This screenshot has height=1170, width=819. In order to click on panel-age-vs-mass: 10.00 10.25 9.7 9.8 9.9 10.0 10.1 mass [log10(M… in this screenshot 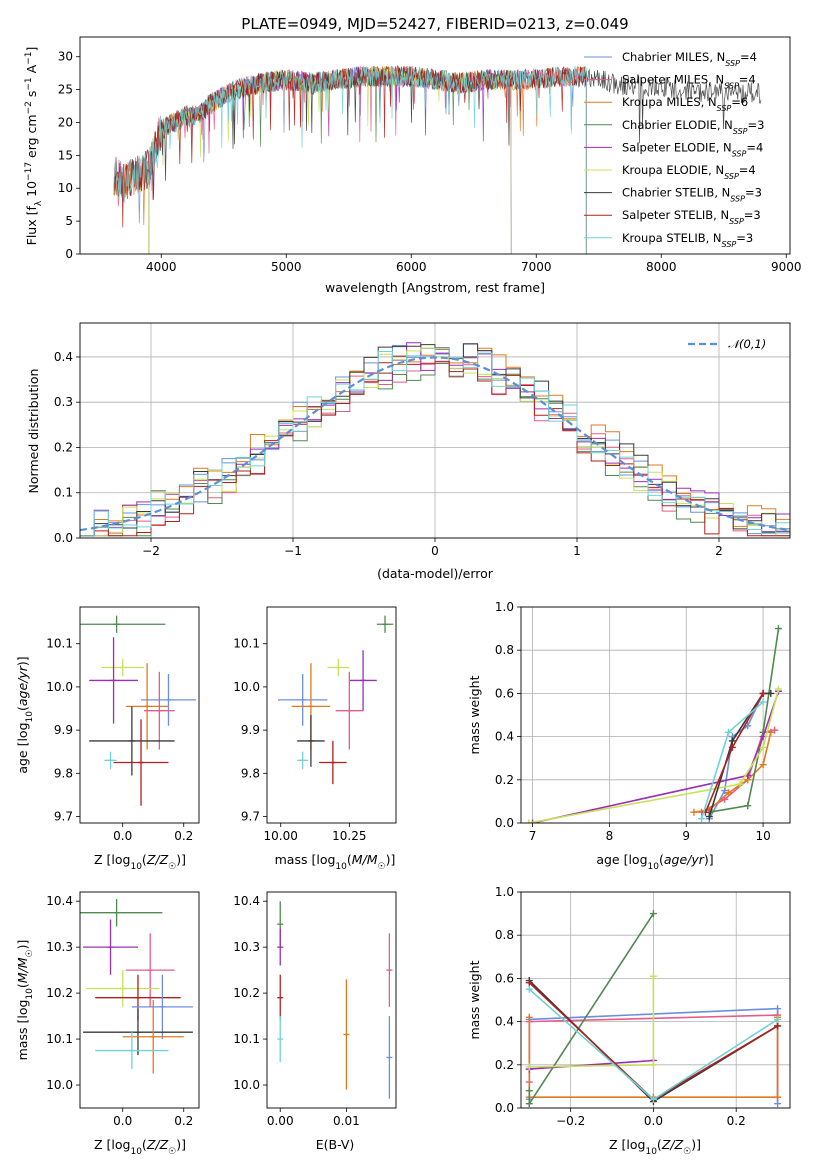, I will do `click(315, 739)`.